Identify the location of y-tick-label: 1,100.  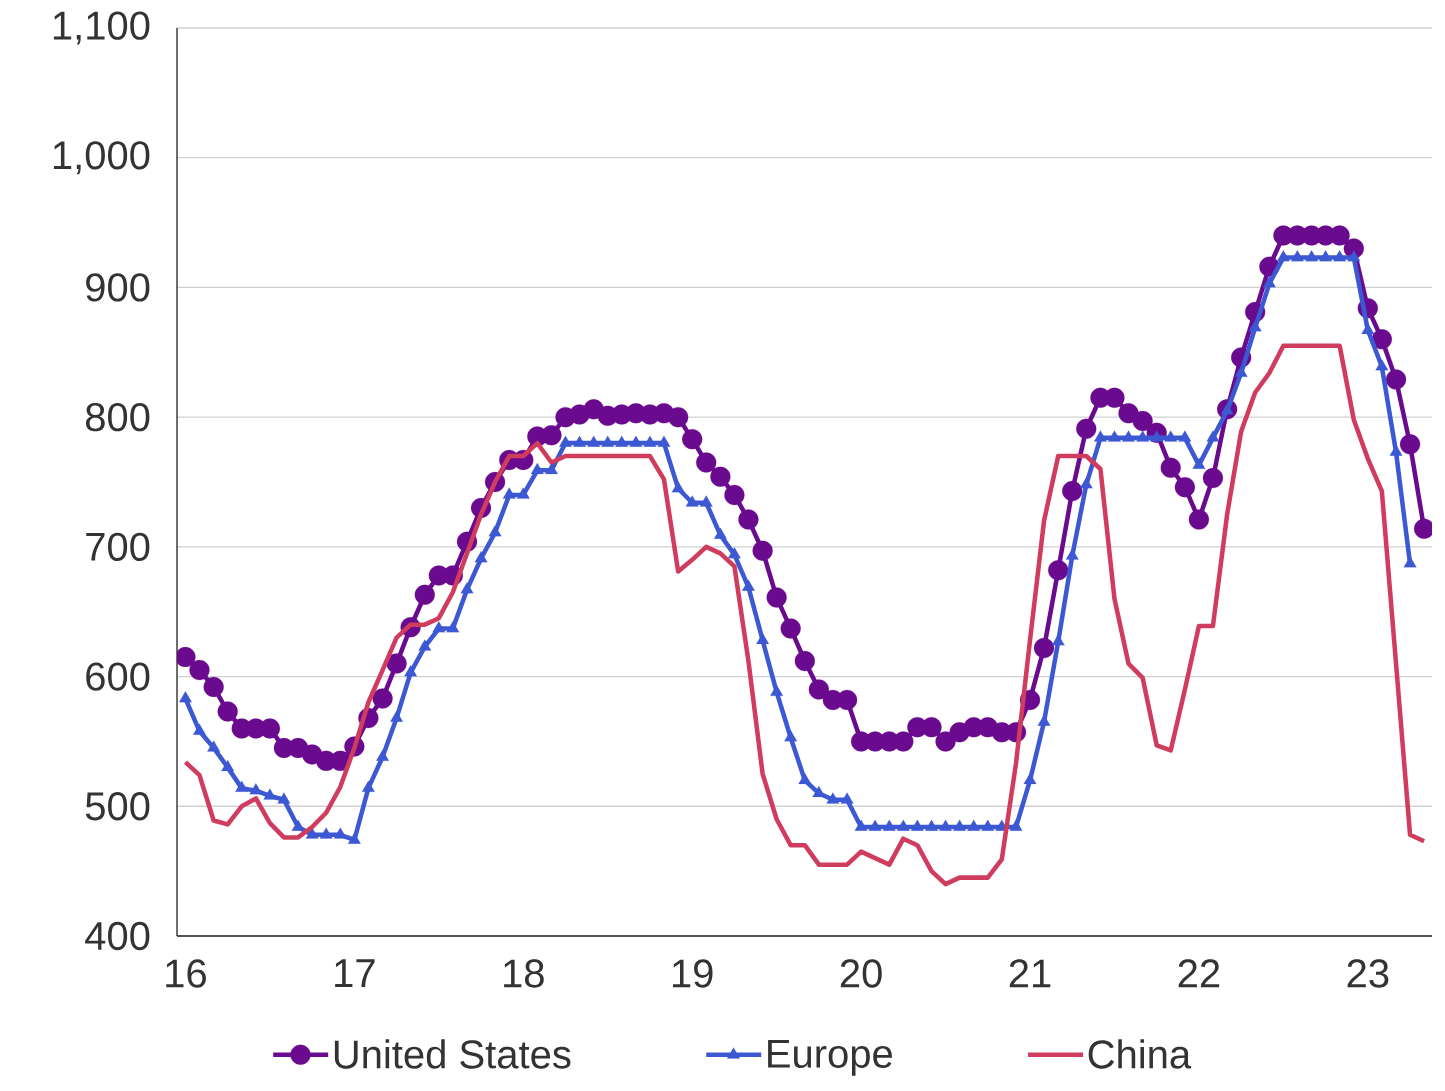
(101, 28).